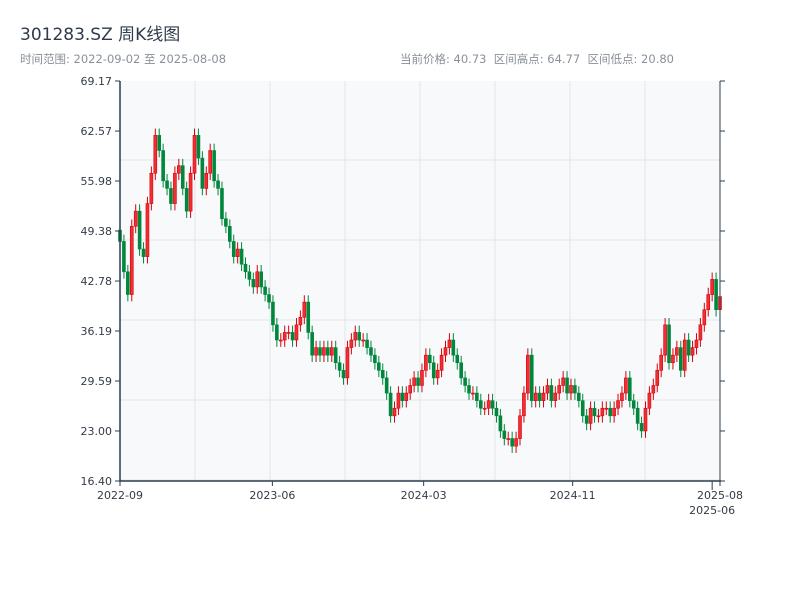 The image size is (800, 604). What do you see at coordinates (424, 495) in the screenshot?
I see `x-tick-label: 2024-03` at bounding box center [424, 495].